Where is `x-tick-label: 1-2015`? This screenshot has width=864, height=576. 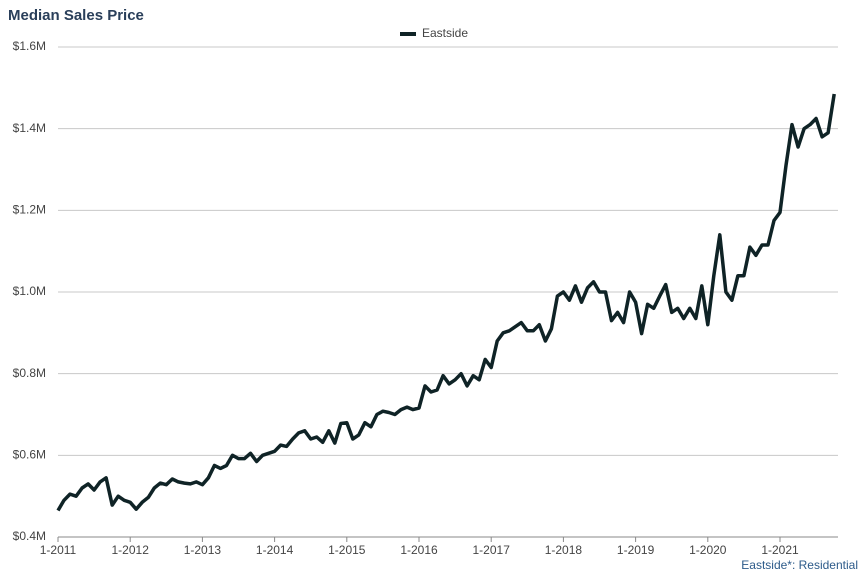
x-tick-label: 1-2015 is located at coordinates (347, 550).